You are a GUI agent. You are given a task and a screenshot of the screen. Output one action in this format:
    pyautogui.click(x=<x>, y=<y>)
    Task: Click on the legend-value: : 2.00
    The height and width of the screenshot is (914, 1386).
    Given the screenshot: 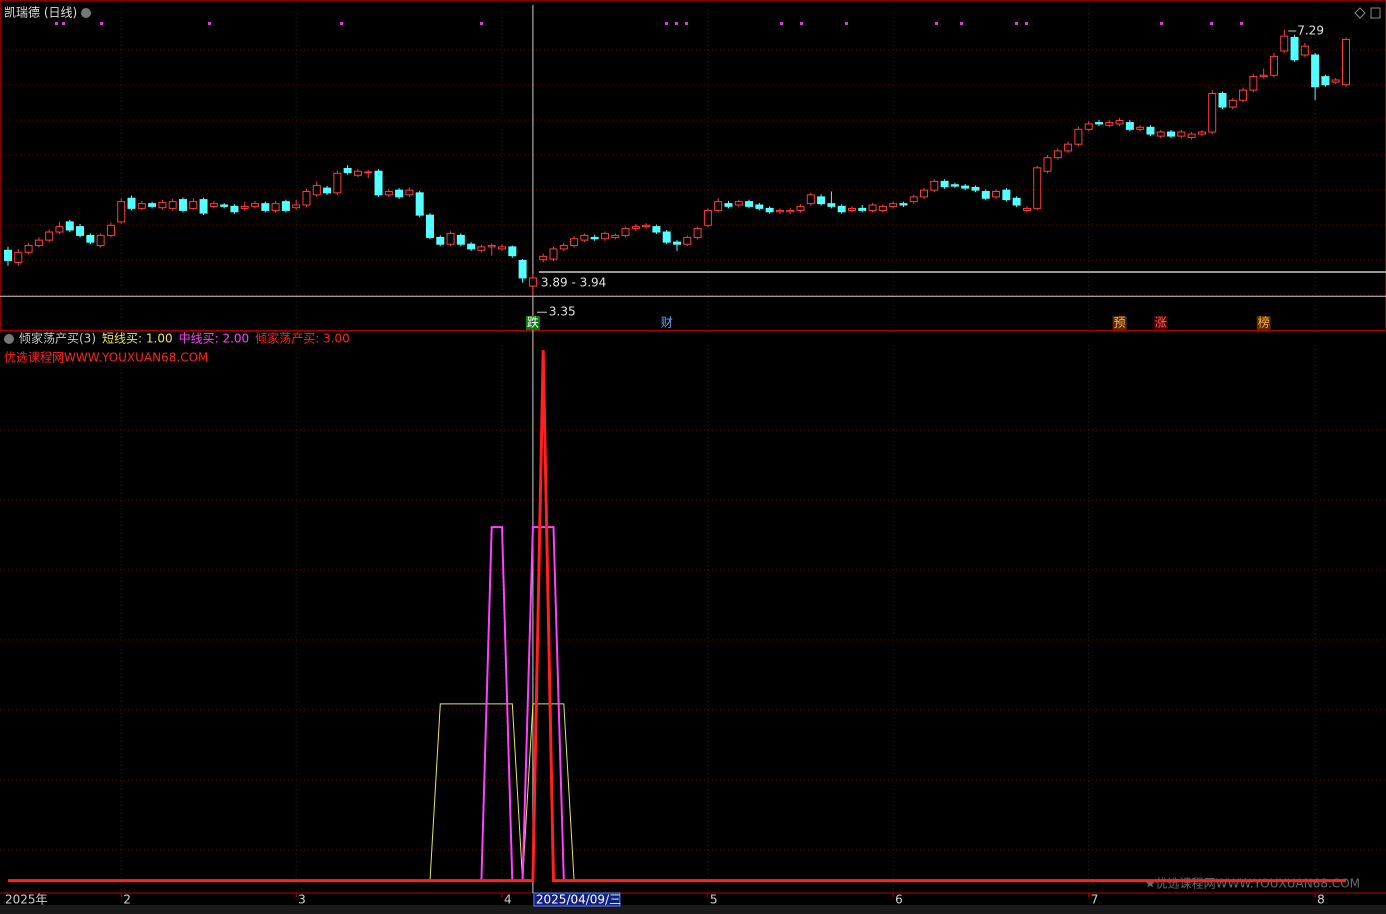 What is the action you would take?
    pyautogui.click(x=232, y=339)
    